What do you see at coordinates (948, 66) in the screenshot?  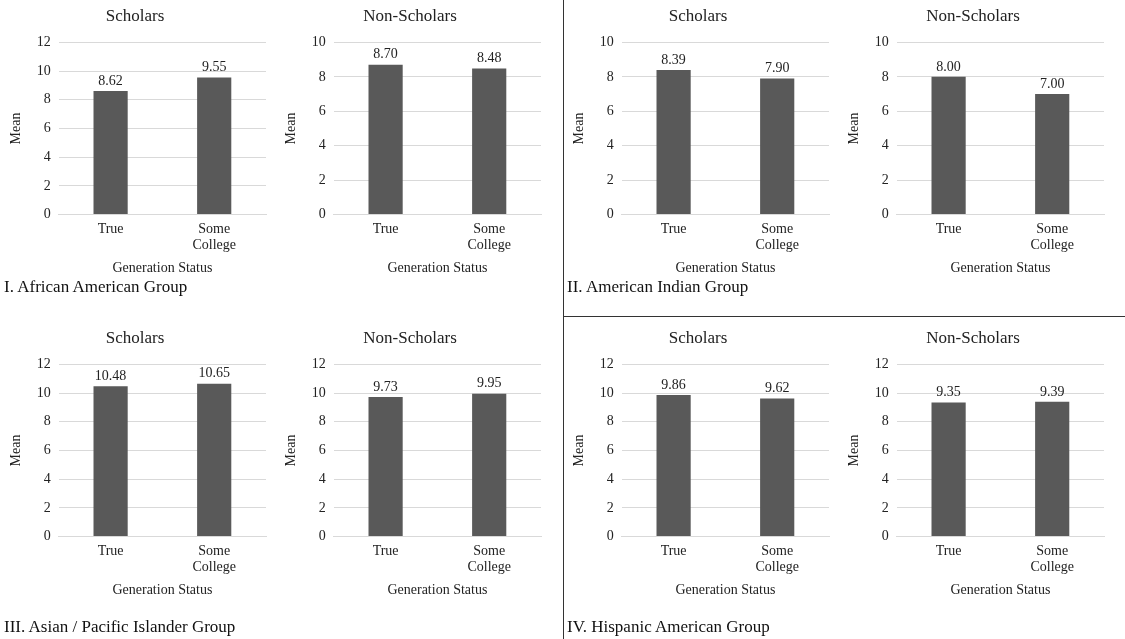 I see `data-label: 8.00` at bounding box center [948, 66].